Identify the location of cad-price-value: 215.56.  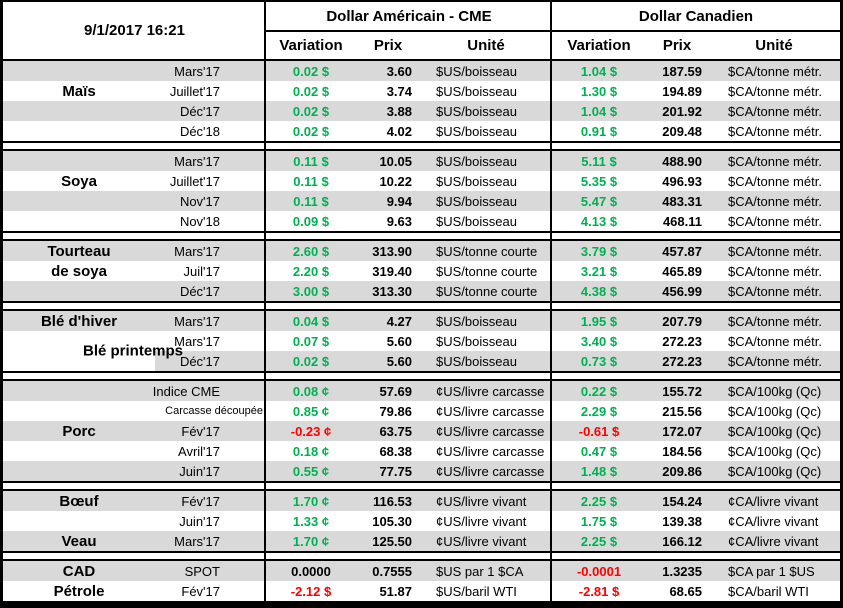
(682, 411).